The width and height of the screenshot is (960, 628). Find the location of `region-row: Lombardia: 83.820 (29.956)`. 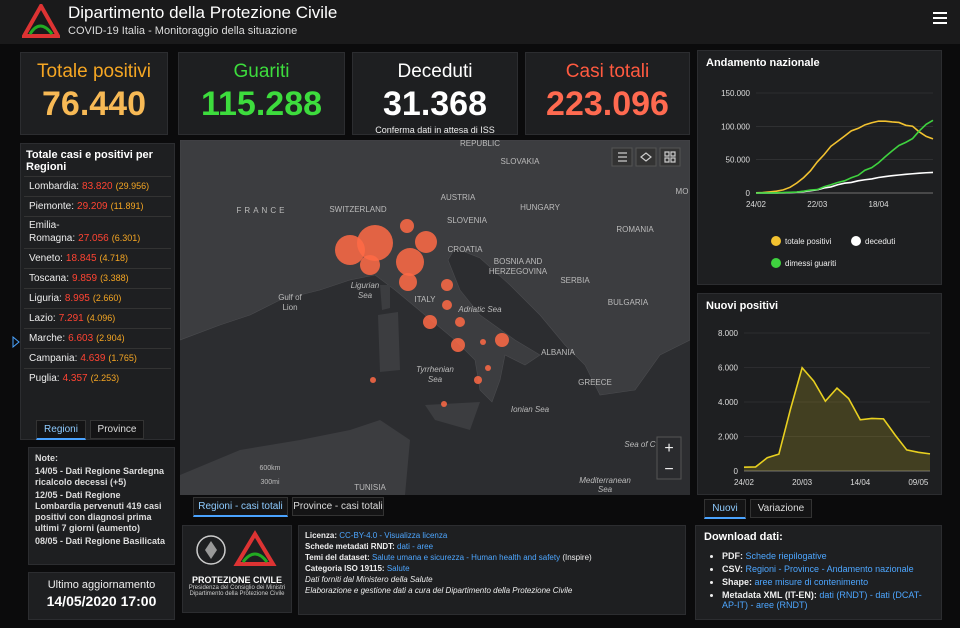

region-row: Lombardia: 83.820 (29.956) is located at coordinates (97, 186).